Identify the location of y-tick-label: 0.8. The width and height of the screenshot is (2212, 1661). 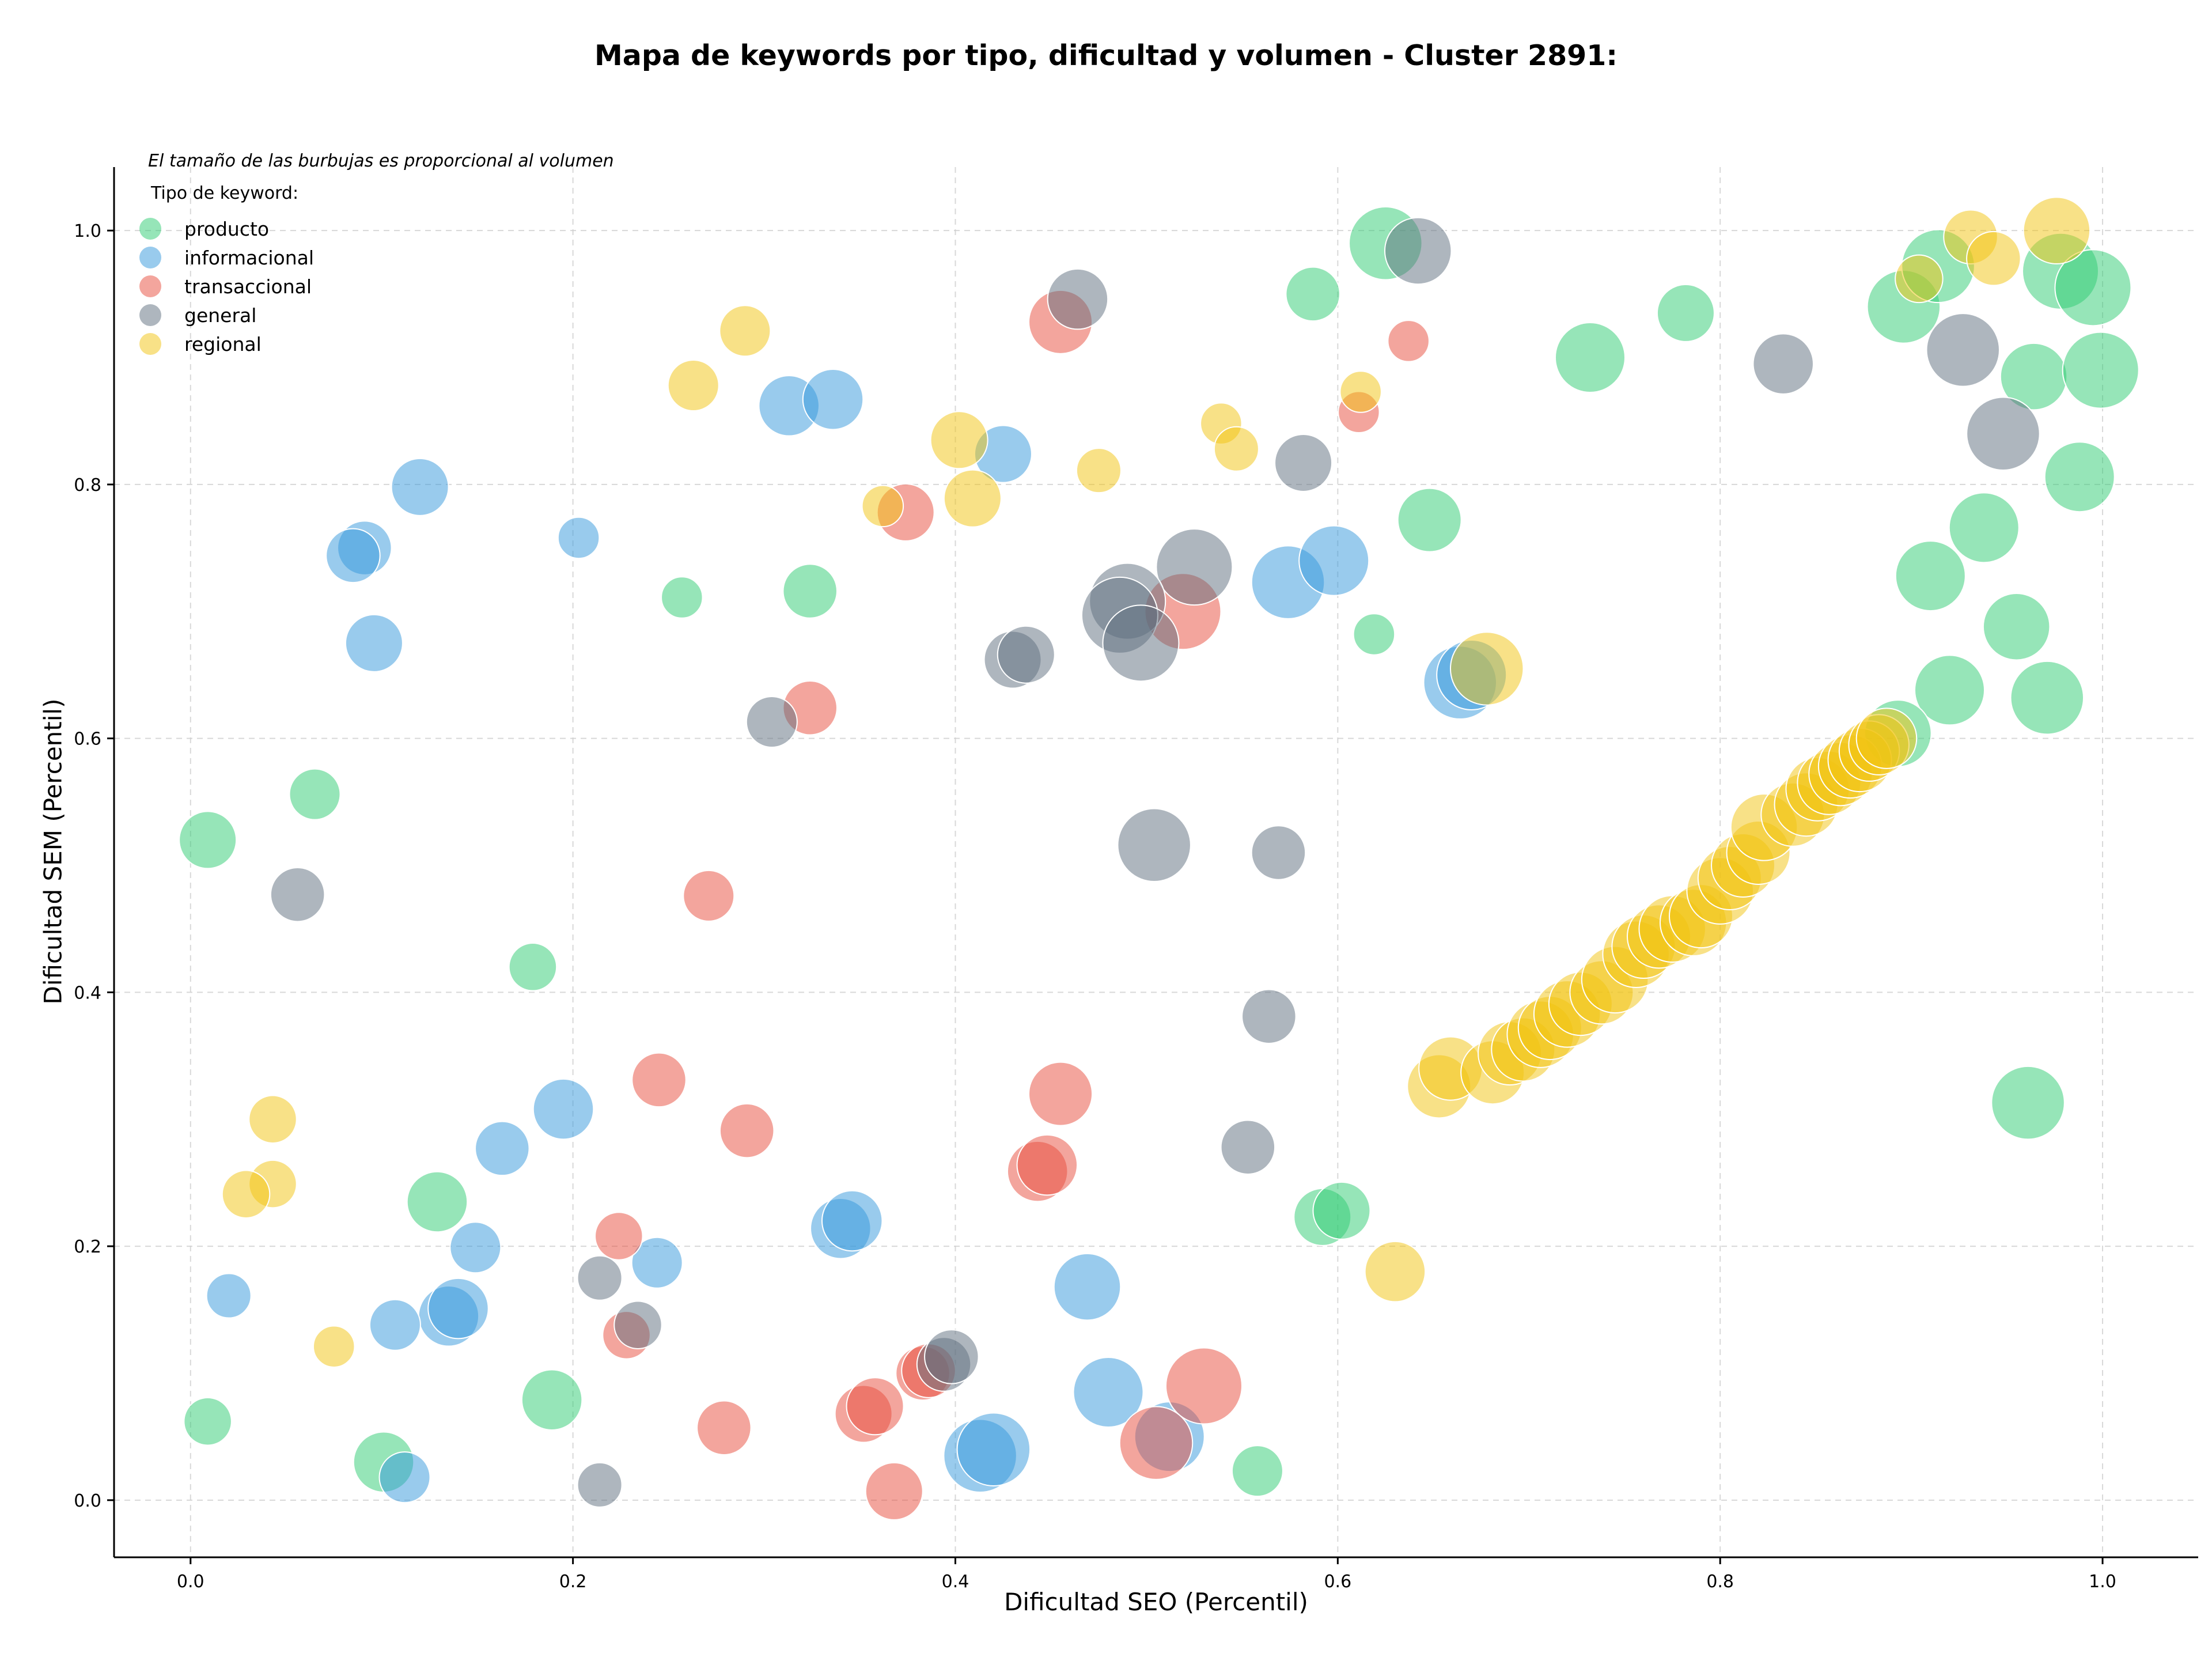
(87, 485).